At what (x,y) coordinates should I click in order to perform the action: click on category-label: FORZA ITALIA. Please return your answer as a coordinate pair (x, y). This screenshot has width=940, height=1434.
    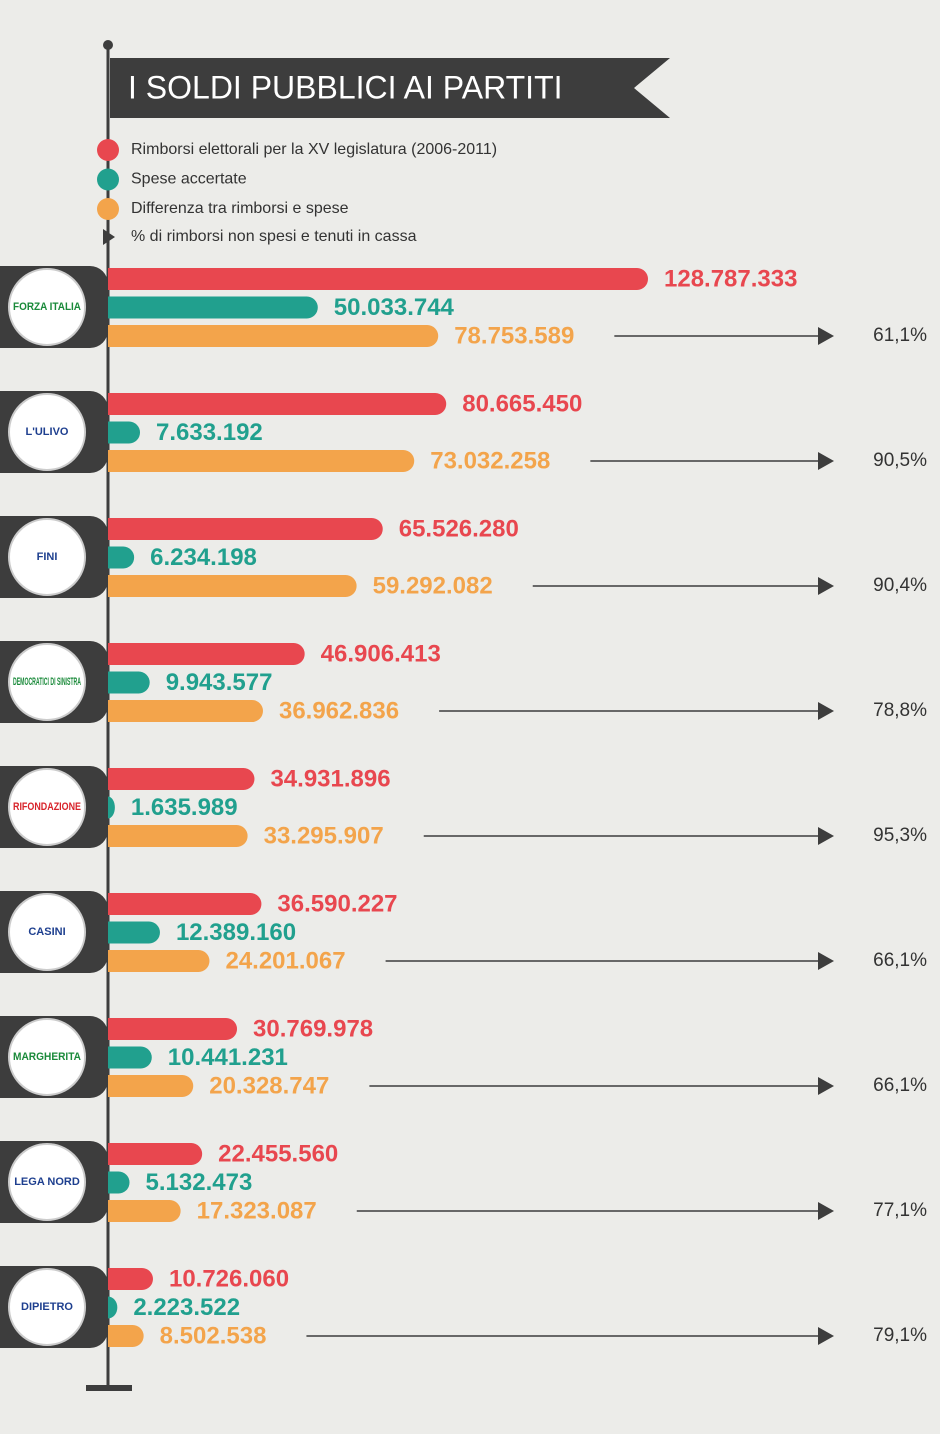
    Looking at the image, I should click on (47, 307).